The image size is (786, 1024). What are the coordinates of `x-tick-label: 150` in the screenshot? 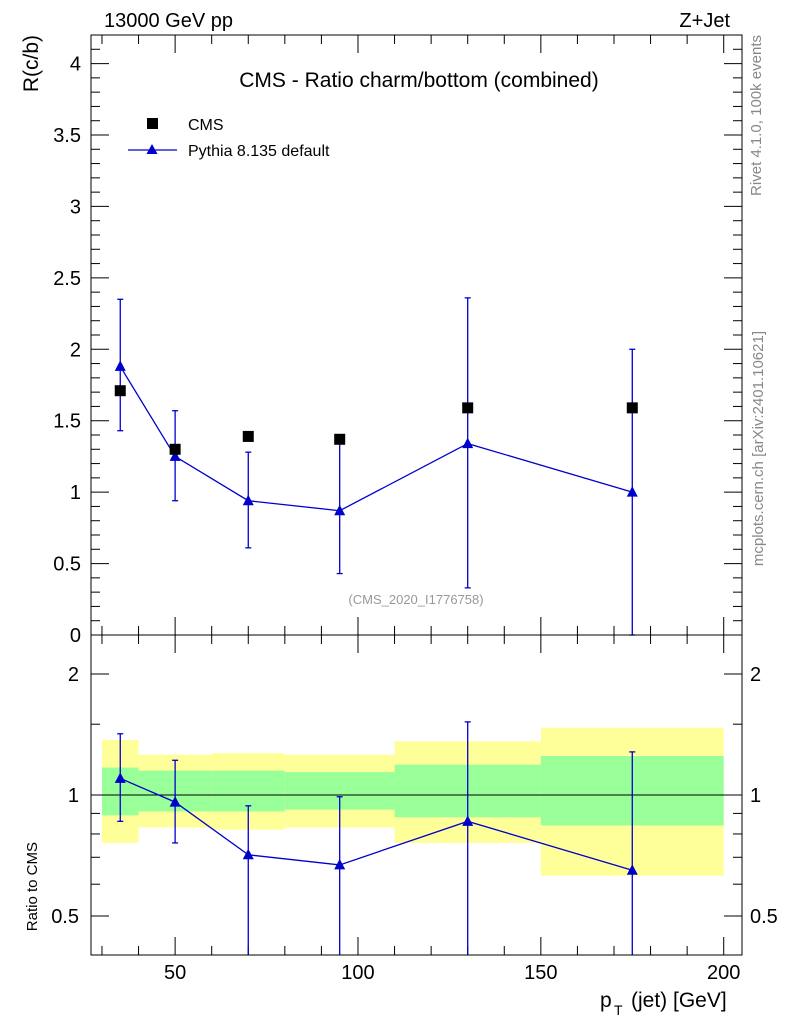 It's located at (540, 973).